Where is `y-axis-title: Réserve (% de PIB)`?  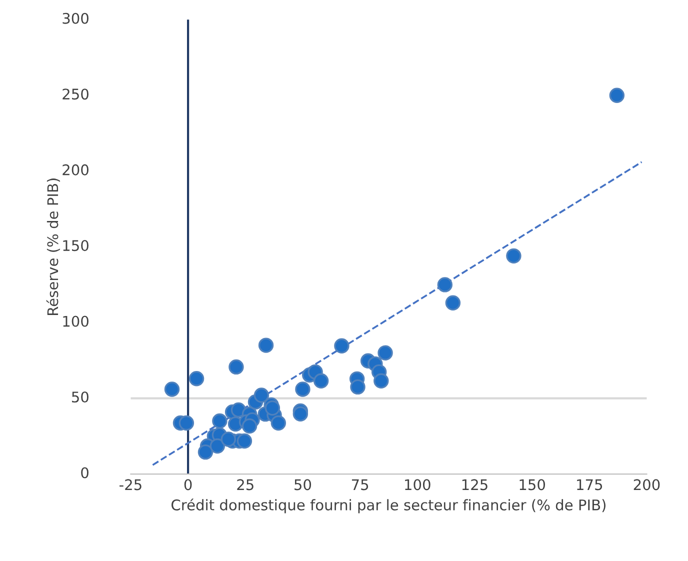 y-axis-title: Réserve (% de PIB) is located at coordinates (53, 246).